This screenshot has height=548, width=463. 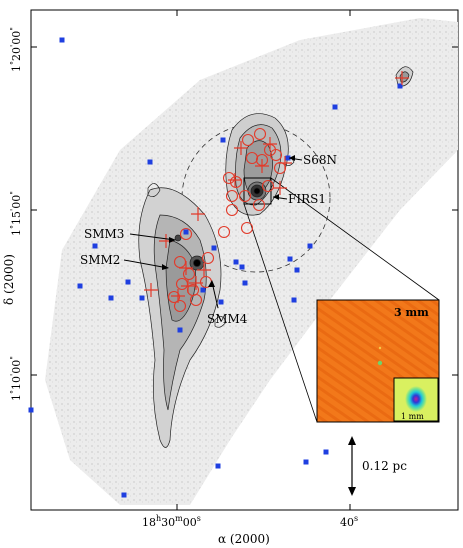 I want to click on y-axis-label: δ (2000), so click(x=9, y=279).